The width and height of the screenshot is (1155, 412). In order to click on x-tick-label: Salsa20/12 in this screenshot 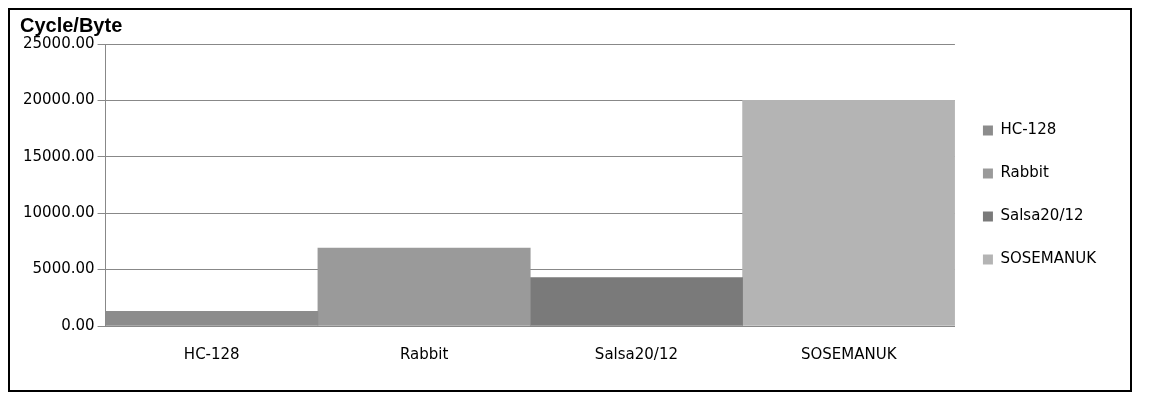, I will do `click(636, 353)`.